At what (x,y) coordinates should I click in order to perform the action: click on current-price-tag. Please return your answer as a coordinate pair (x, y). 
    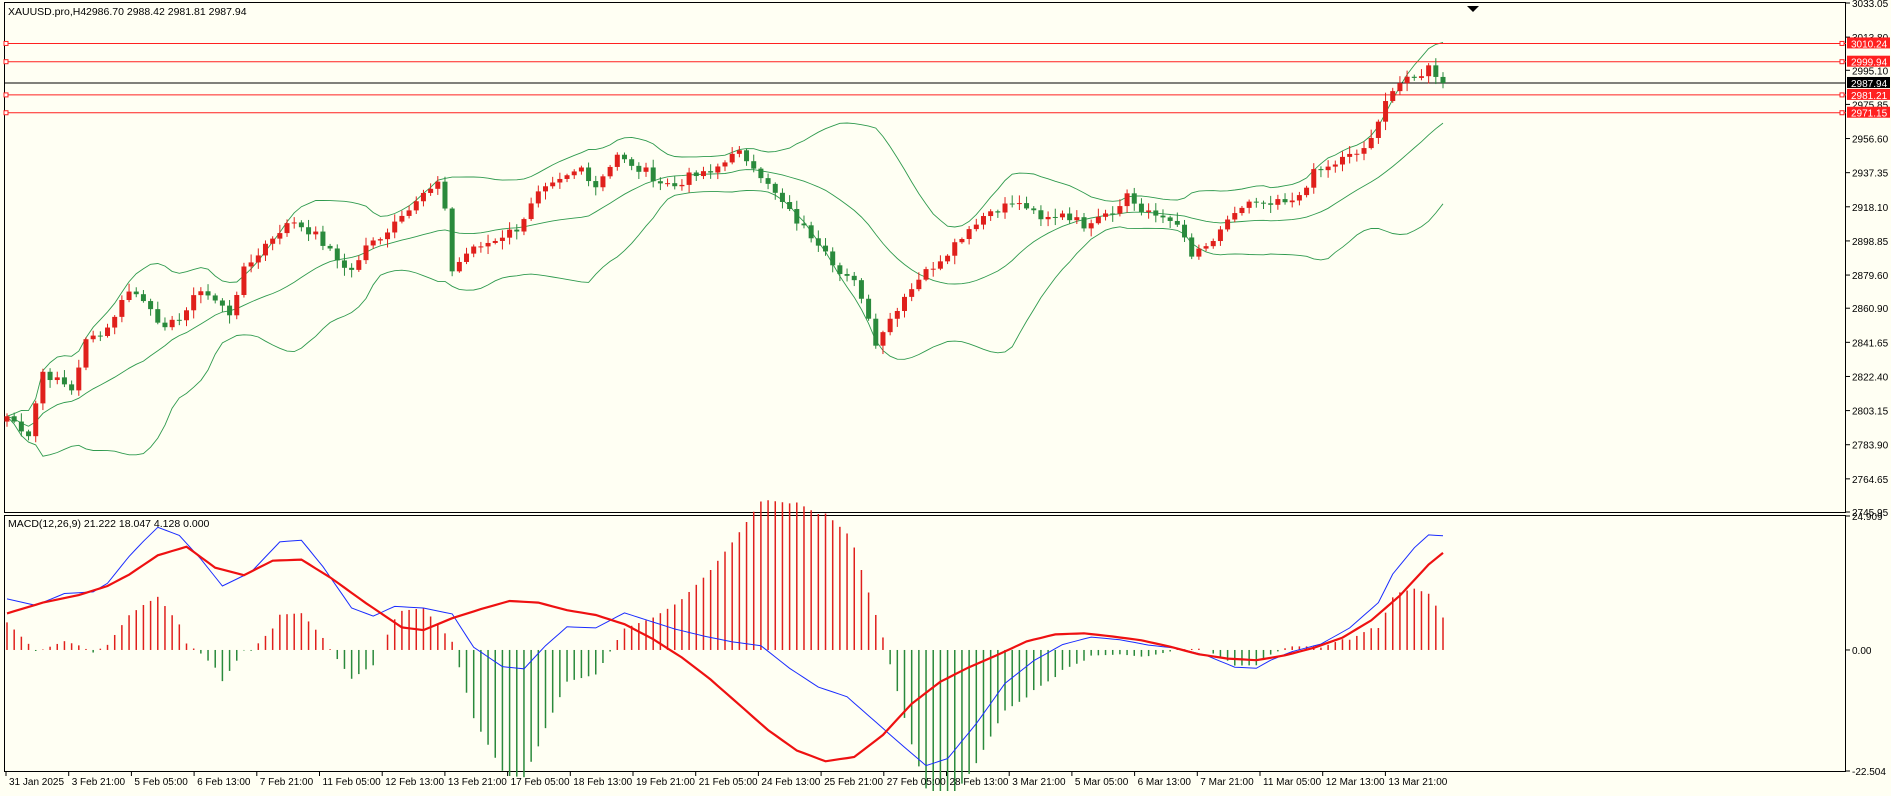
    Looking at the image, I should click on (1868, 82).